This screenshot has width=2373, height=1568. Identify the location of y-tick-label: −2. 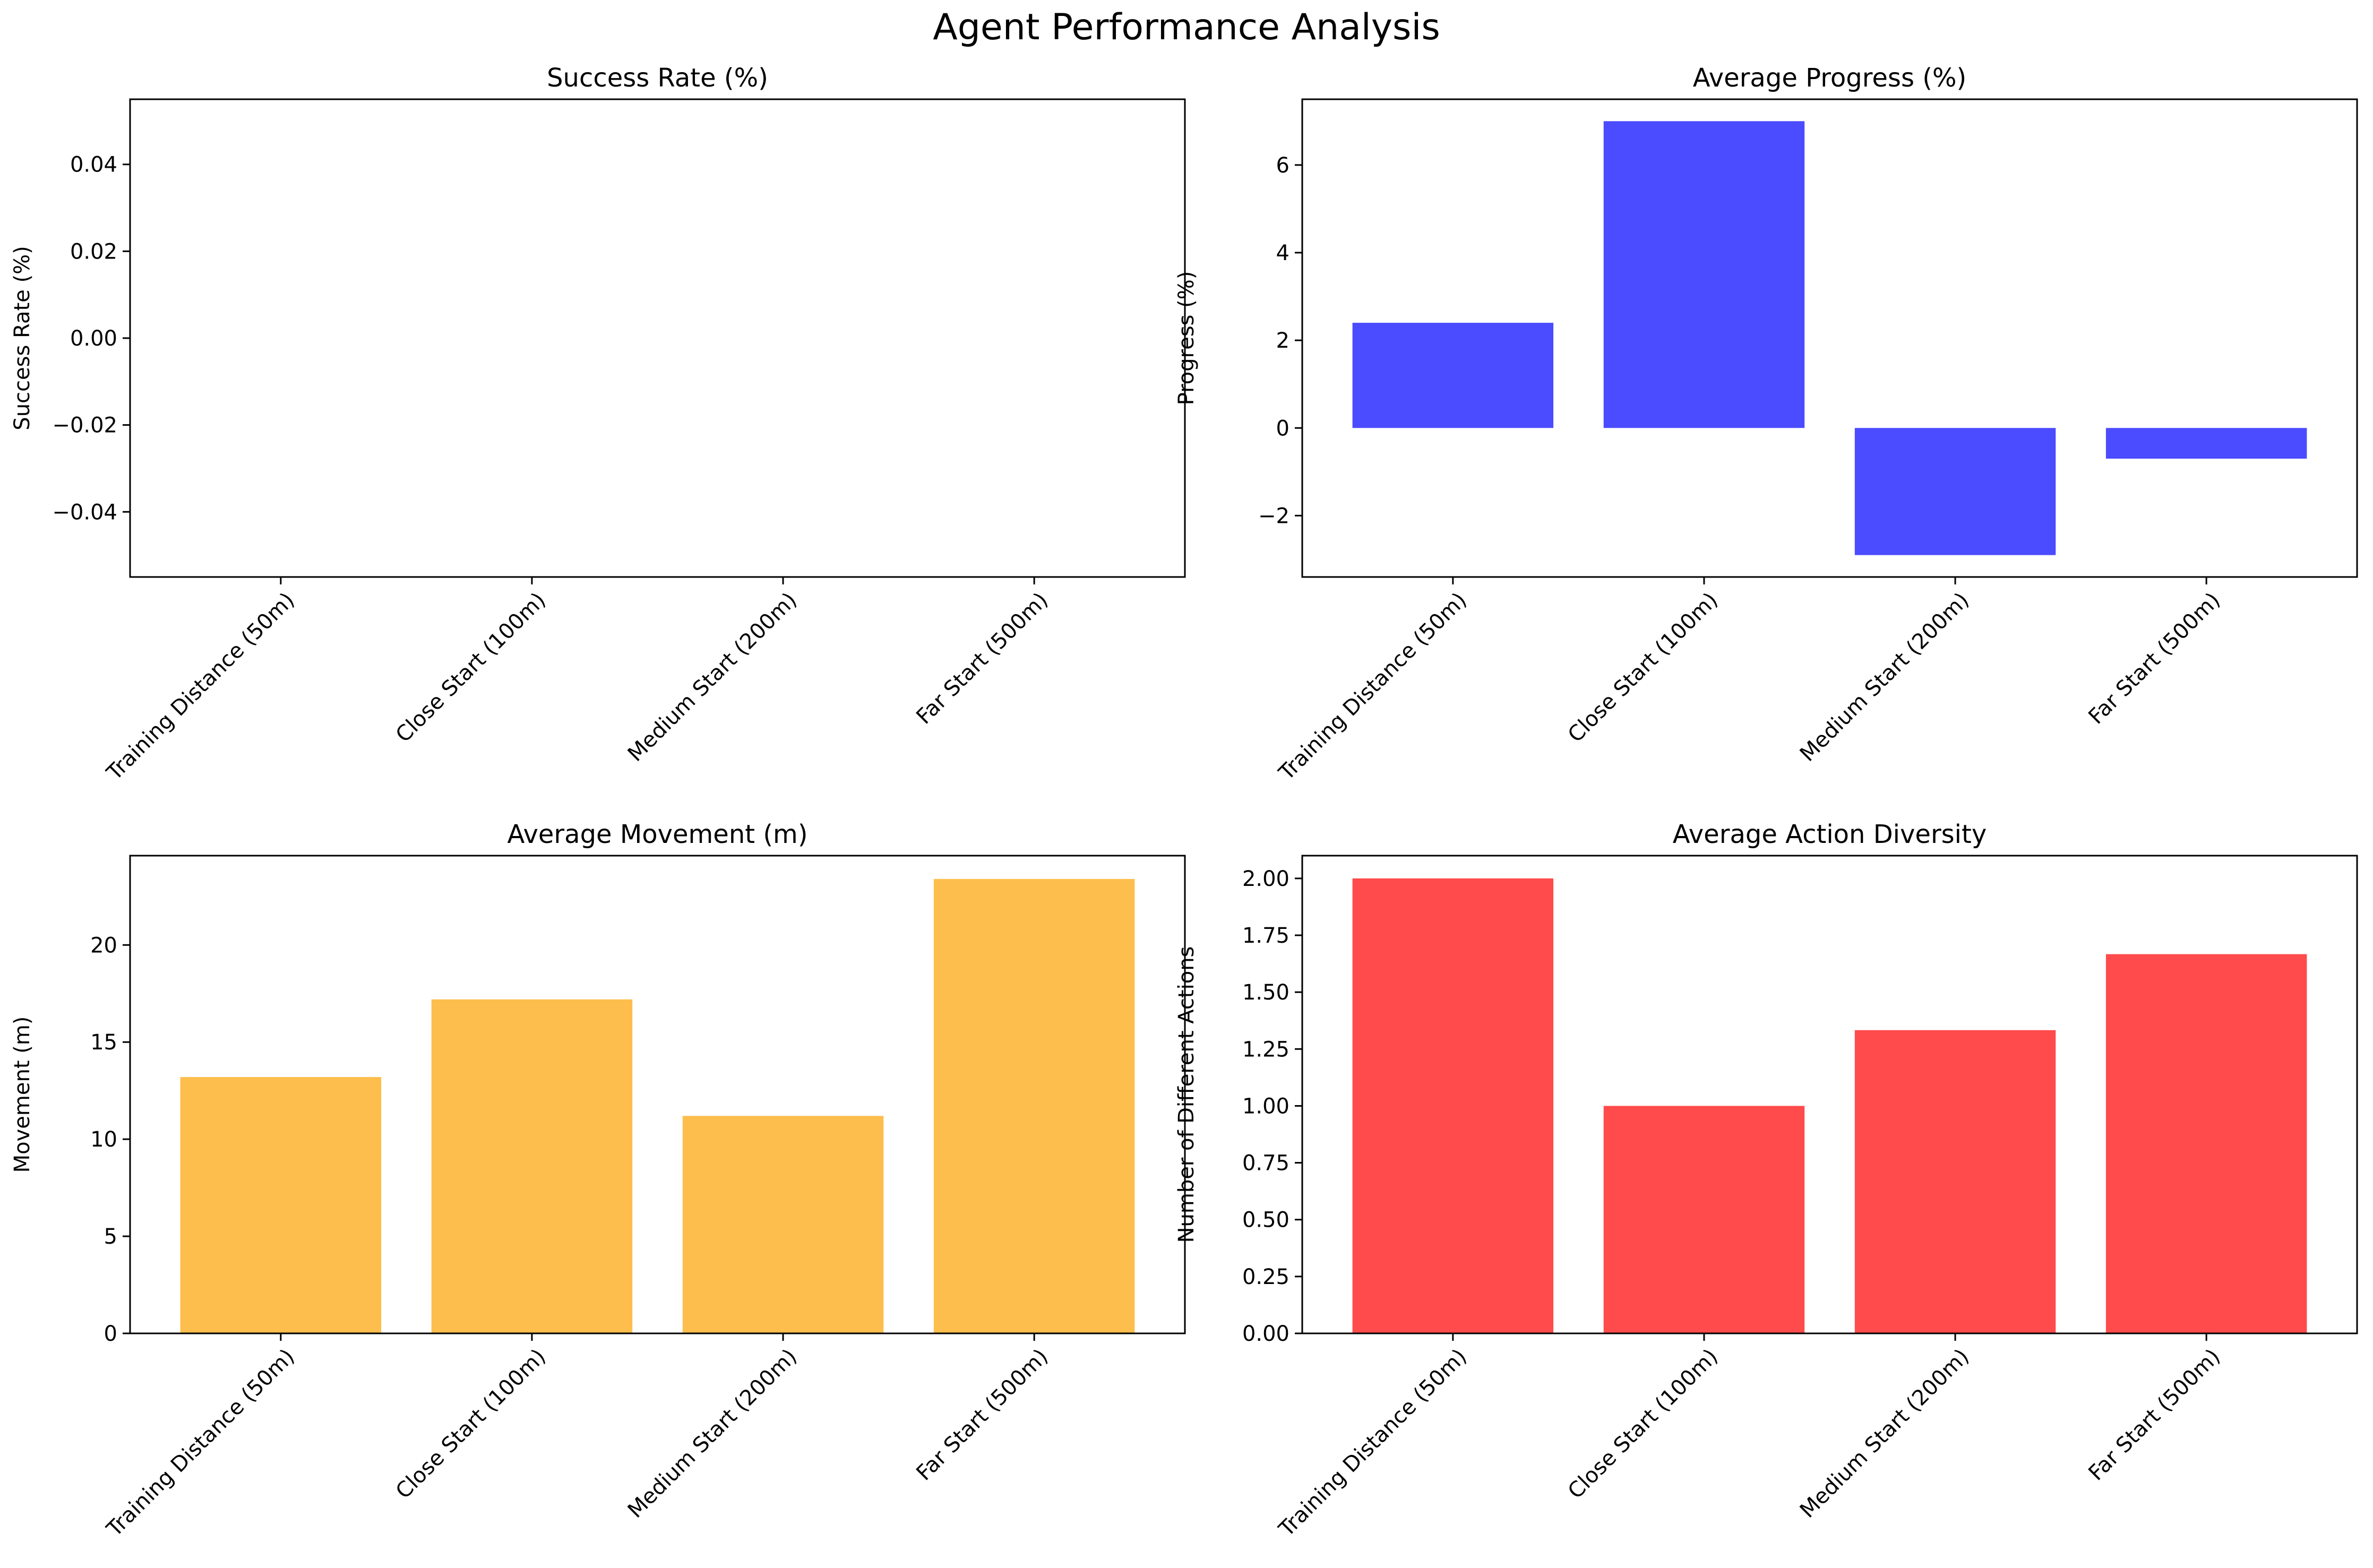
(1273, 516).